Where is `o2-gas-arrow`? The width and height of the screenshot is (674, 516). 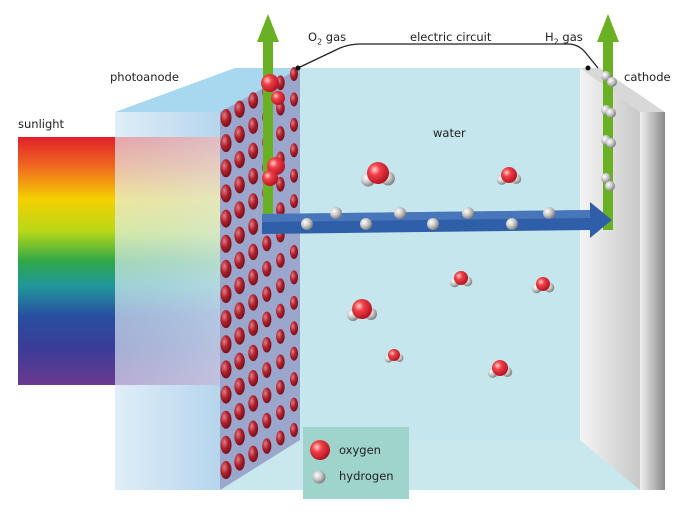 o2-gas-arrow is located at coordinates (268, 122).